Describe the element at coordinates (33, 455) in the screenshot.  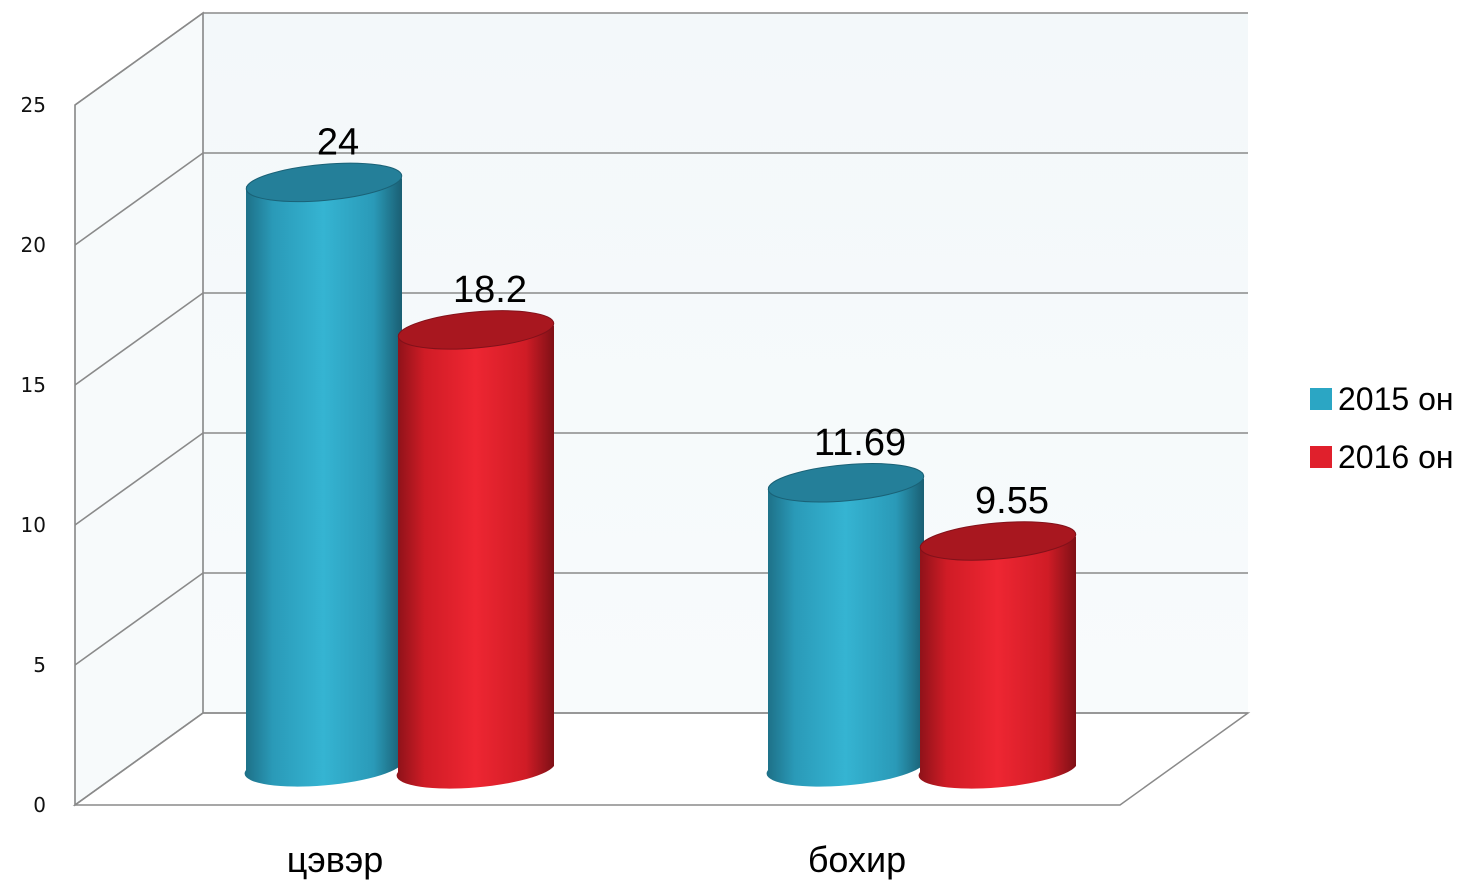
I see `y-axis: 0 5 10 15 20 25` at that location.